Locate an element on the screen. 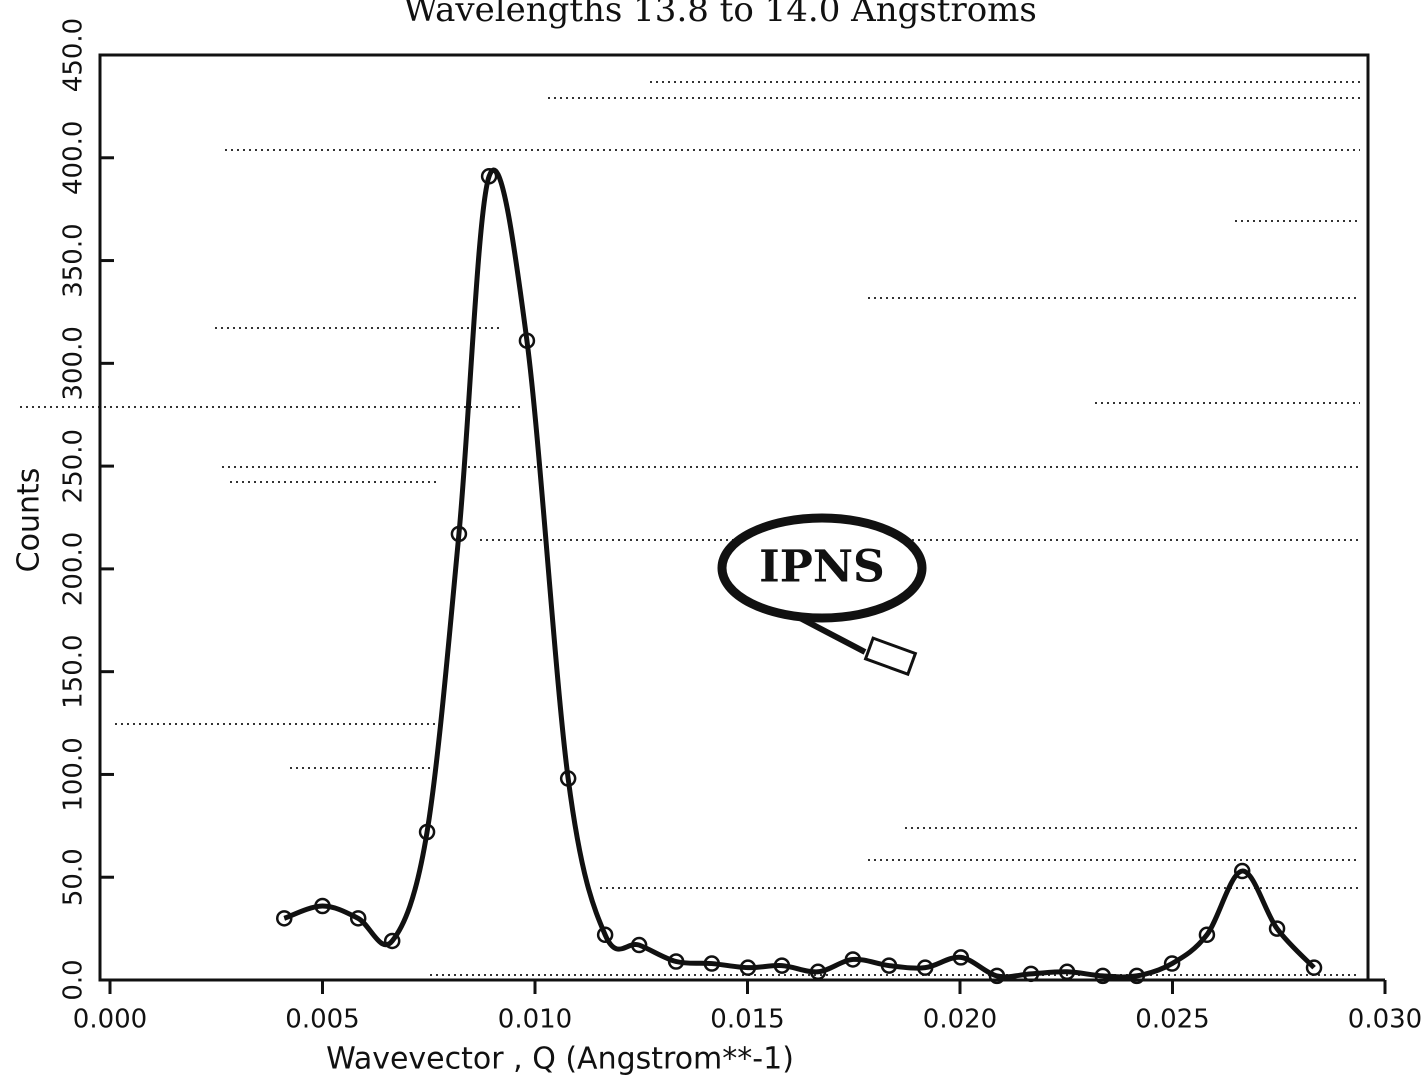 The image size is (1428, 1086). x-tick-label: 0.010 is located at coordinates (535, 1020).